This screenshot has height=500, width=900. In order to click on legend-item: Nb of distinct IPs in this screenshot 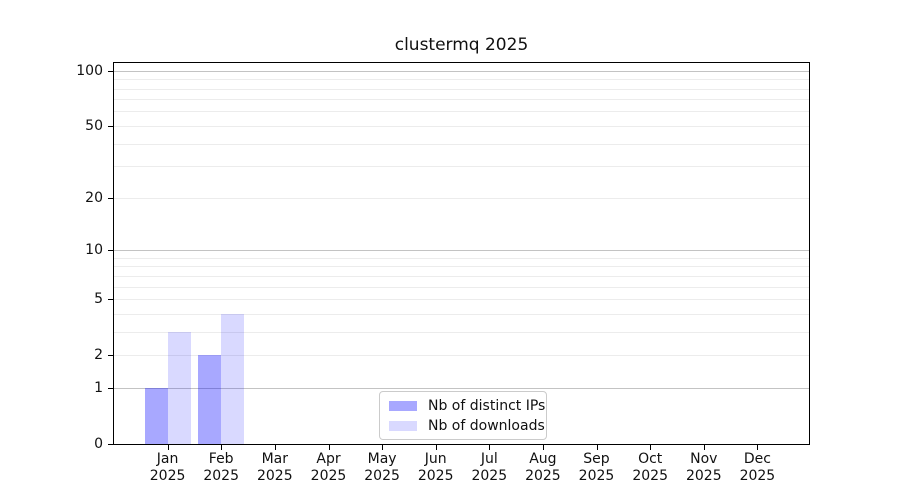, I will do `click(467, 406)`.